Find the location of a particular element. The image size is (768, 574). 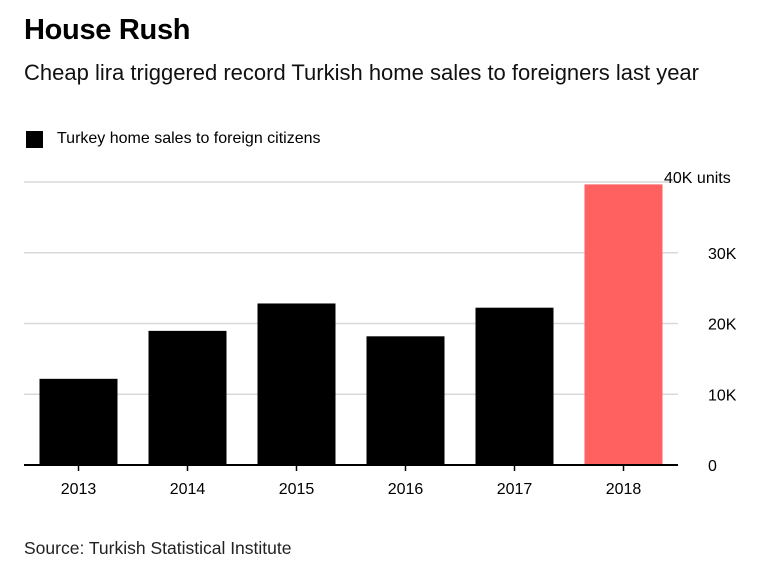

y-tick-label: 20K is located at coordinates (722, 325).